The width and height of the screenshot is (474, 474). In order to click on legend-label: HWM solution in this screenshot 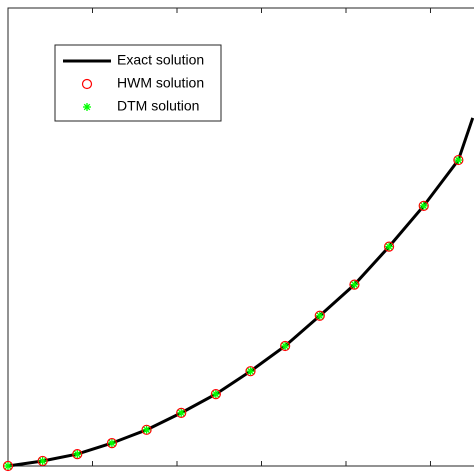, I will do `click(160, 83)`.